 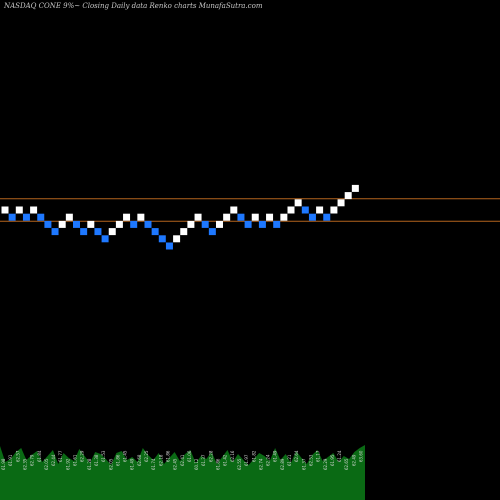 I want to click on price-label: 62.68, so click(x=139, y=460).